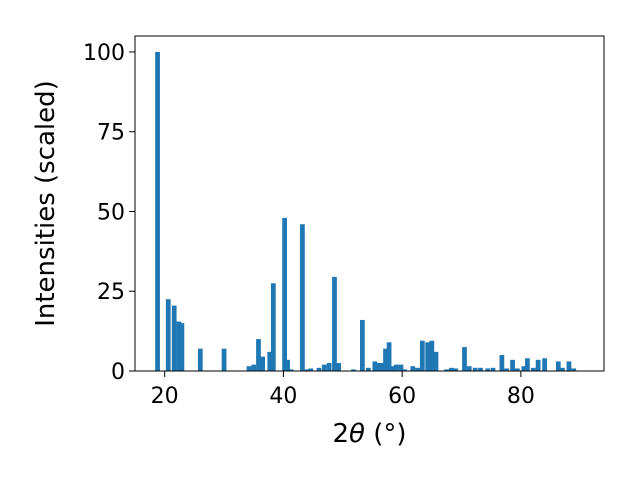  What do you see at coordinates (104, 53) in the screenshot?
I see `y-tick-label: 100` at bounding box center [104, 53].